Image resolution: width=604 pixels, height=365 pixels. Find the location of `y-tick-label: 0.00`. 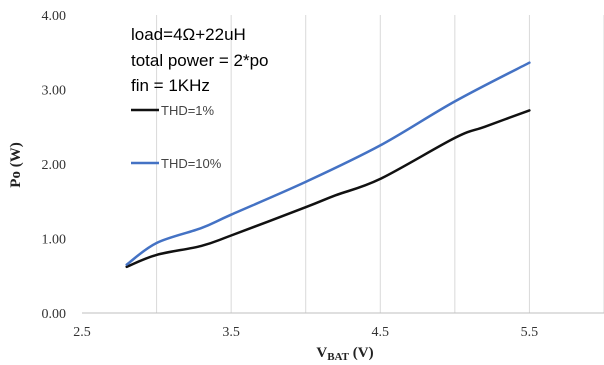

y-tick-label: 0.00 is located at coordinates (54, 314).